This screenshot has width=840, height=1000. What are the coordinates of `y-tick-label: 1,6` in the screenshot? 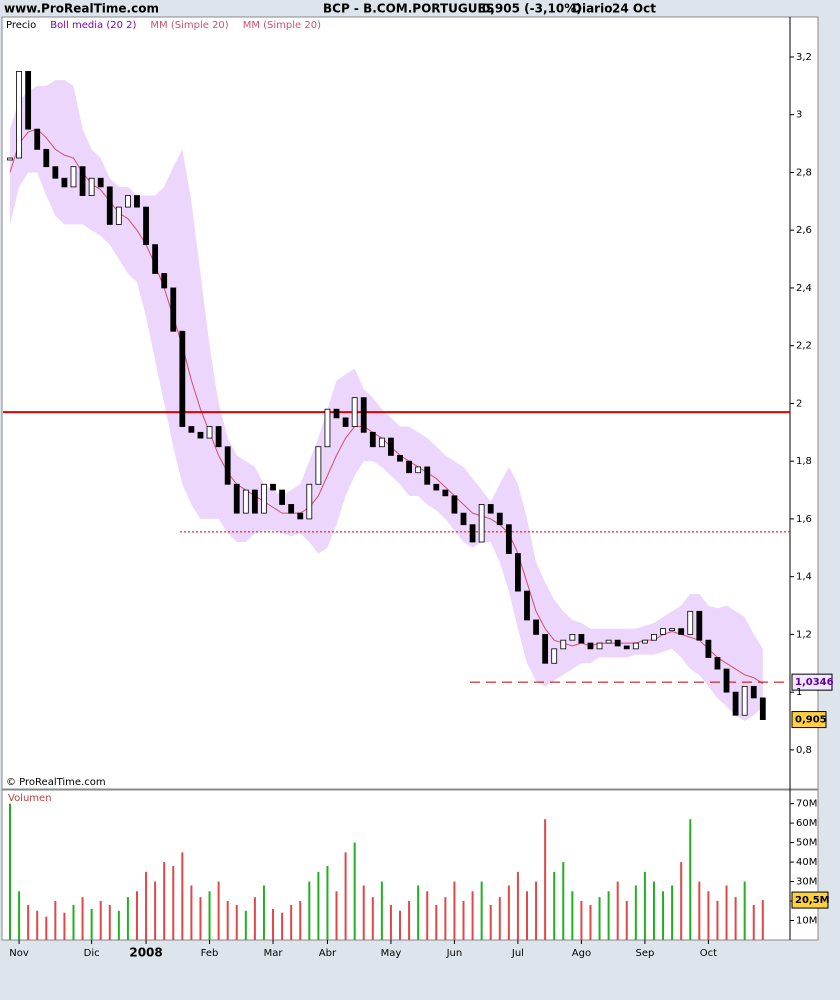 It's located at (804, 519).